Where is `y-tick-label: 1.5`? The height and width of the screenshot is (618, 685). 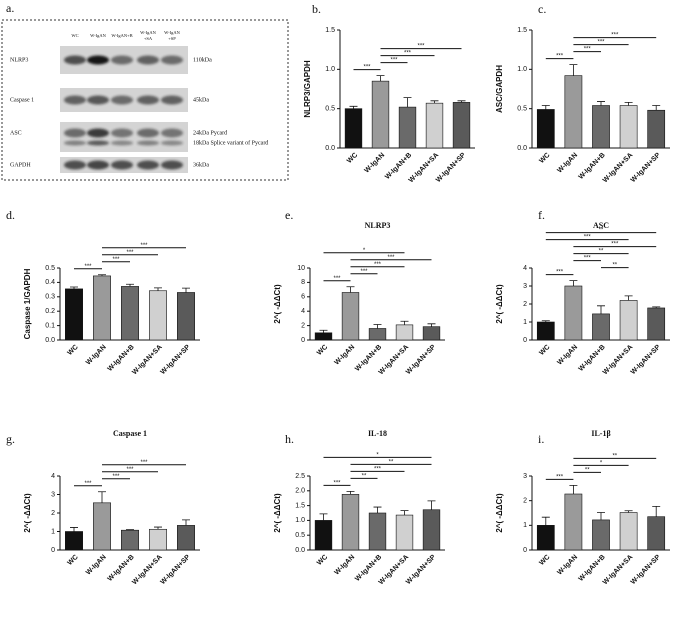
y-tick-label: 1.5 is located at coordinates (300, 505).